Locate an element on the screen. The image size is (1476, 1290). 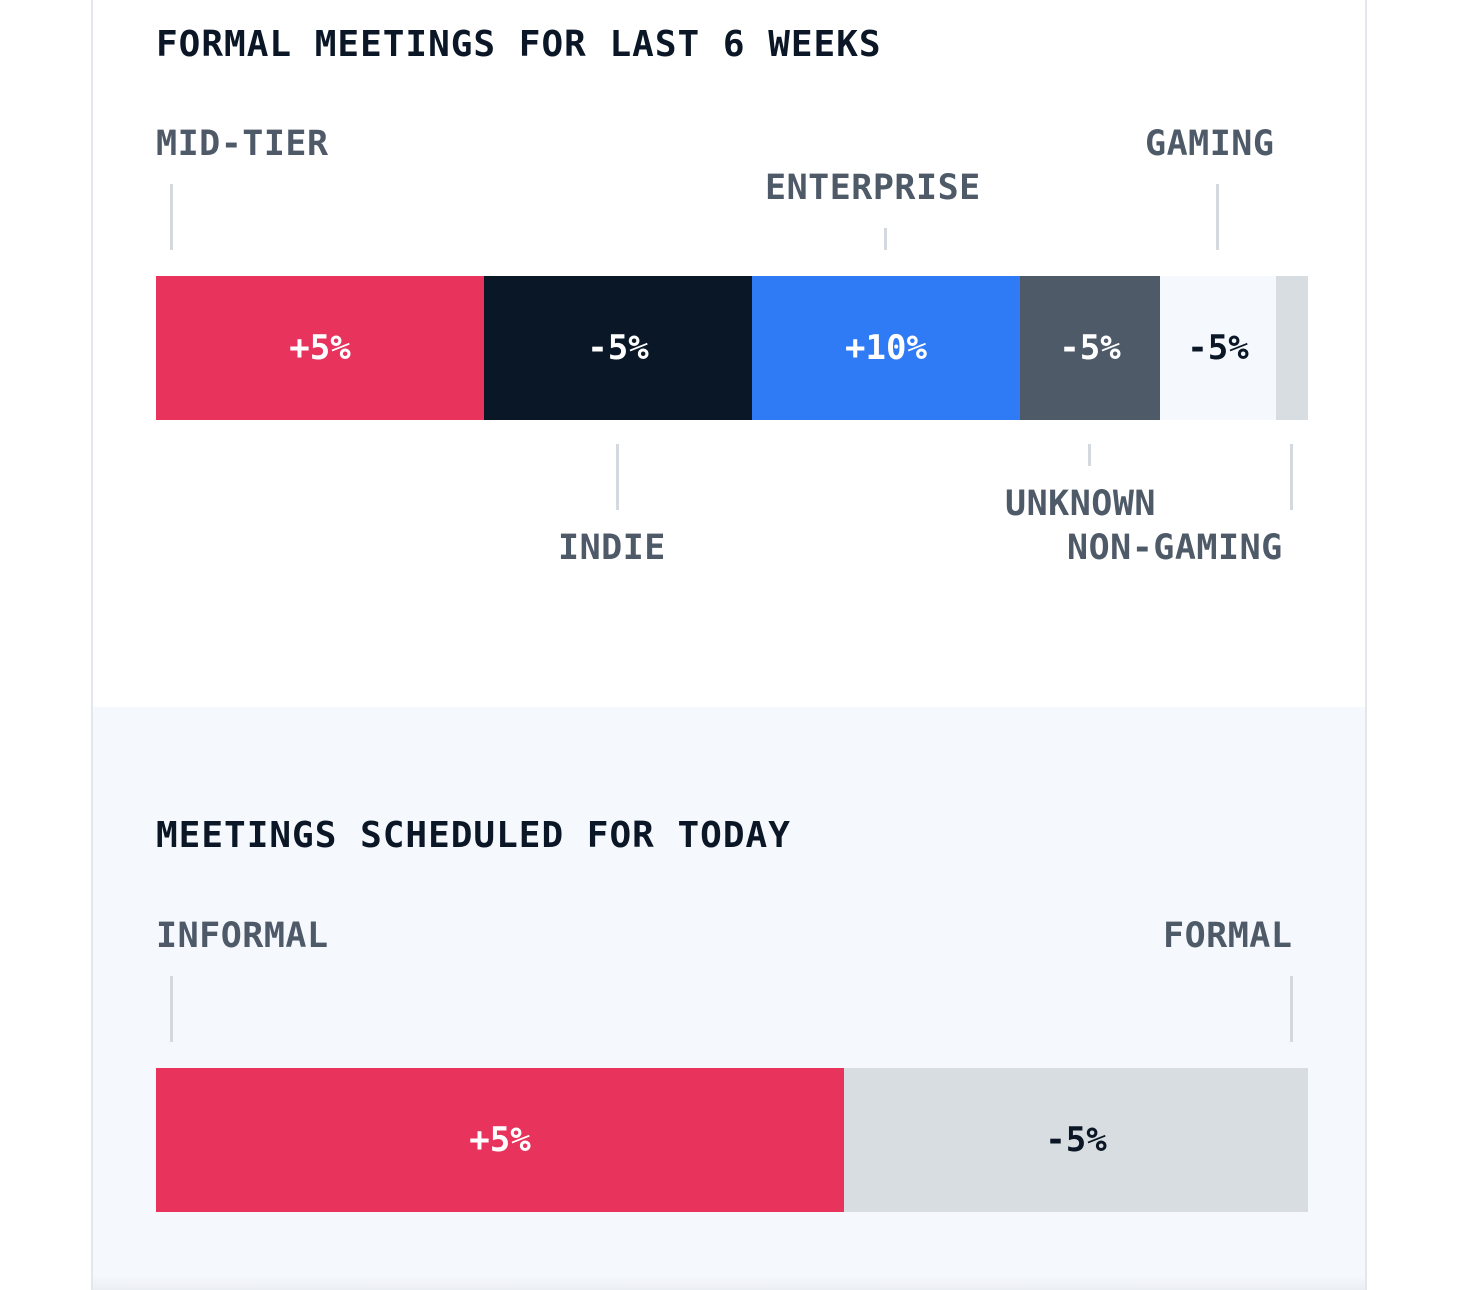
leader-line-gaming is located at coordinates (1217, 217).